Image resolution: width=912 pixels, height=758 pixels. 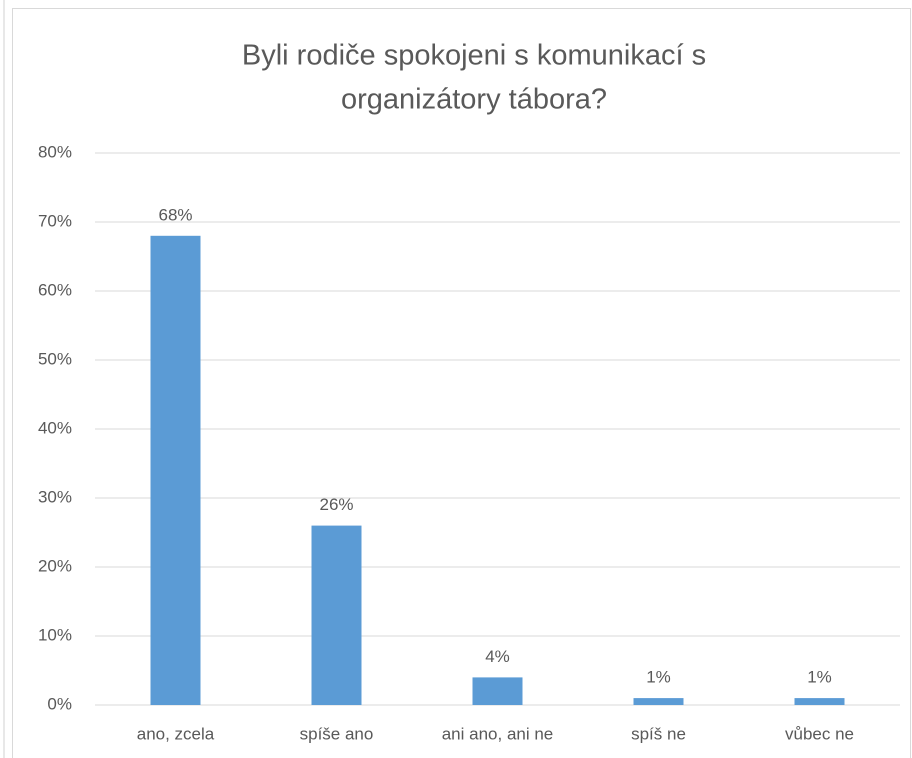 I want to click on x-tick-label: ano, zcela, so click(x=176, y=733).